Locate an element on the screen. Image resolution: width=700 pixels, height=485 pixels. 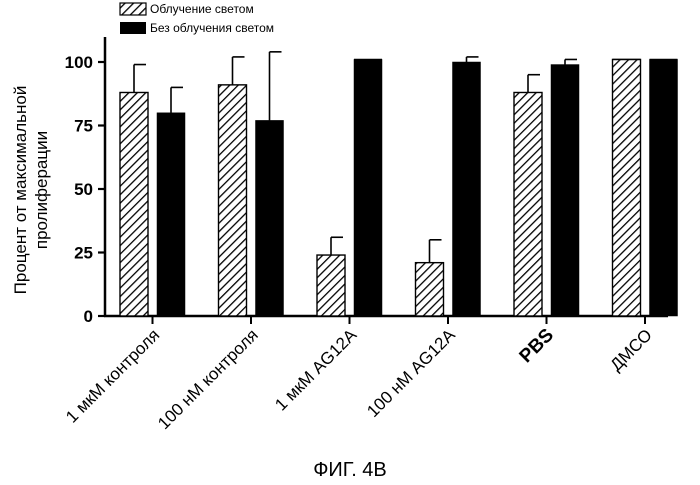
y-axis-ticks: 0 25 50 75 100 is located at coordinates (85, 189).